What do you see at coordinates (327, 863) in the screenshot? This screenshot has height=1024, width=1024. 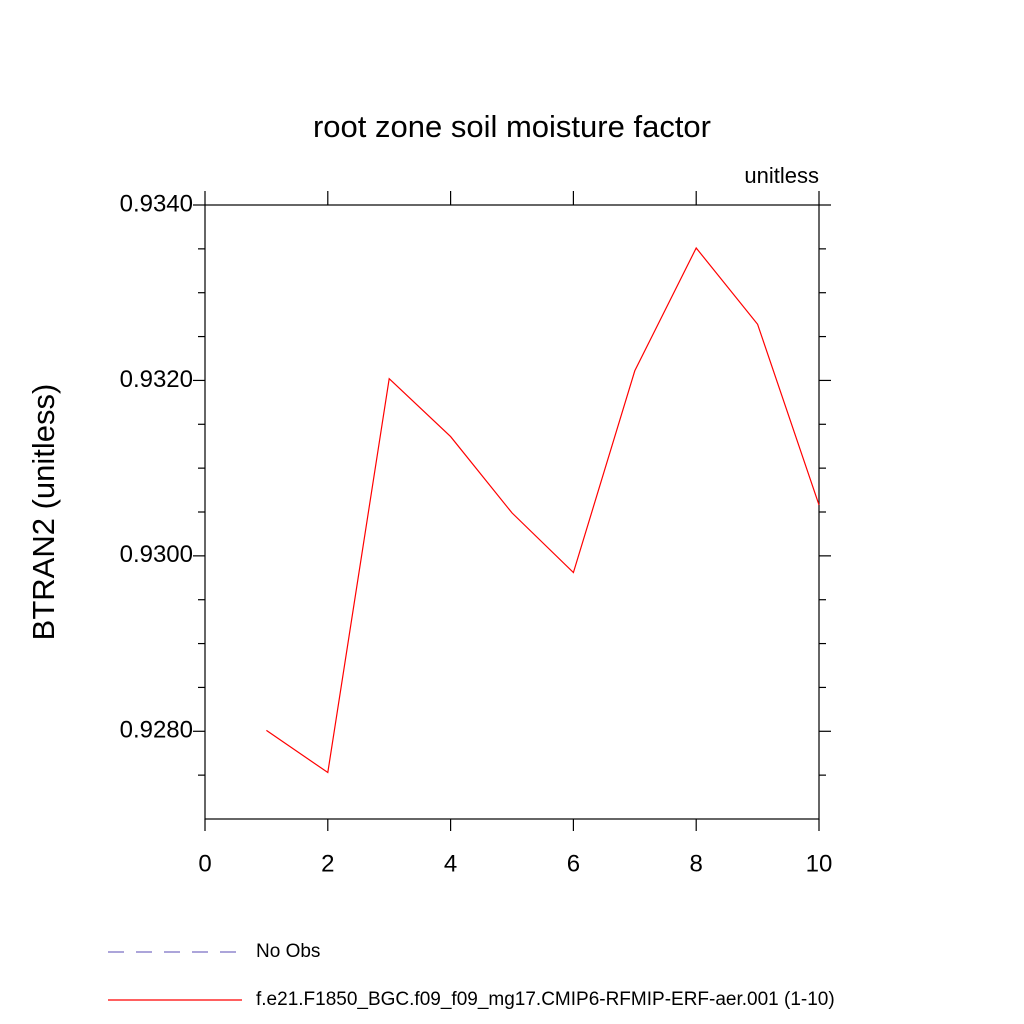 I see `x-tick-label: 2` at bounding box center [327, 863].